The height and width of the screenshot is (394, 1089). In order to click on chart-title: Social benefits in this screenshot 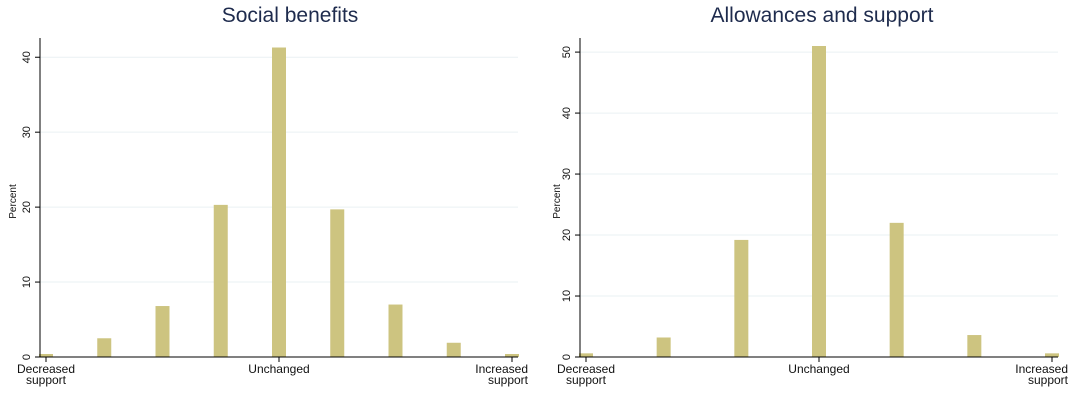, I will do `click(290, 15)`.